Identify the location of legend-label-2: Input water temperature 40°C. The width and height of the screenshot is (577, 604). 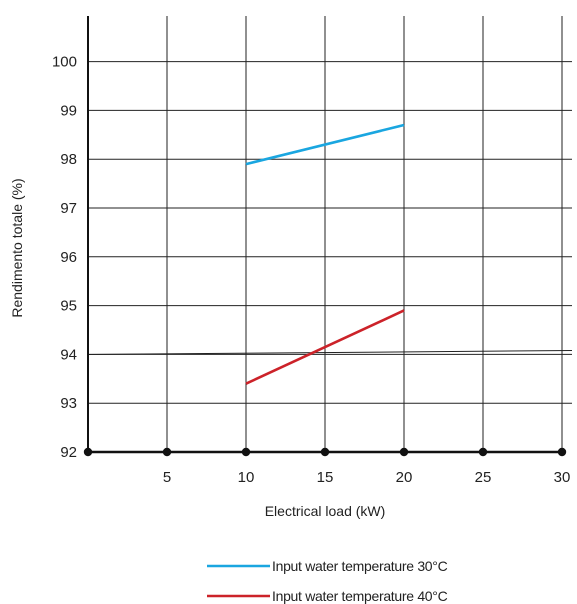
(360, 596).